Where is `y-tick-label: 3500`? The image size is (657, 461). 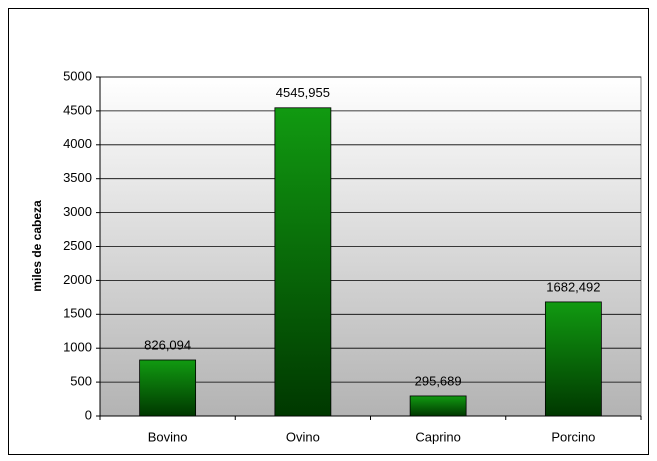 y-tick-label: 3500 is located at coordinates (77, 177).